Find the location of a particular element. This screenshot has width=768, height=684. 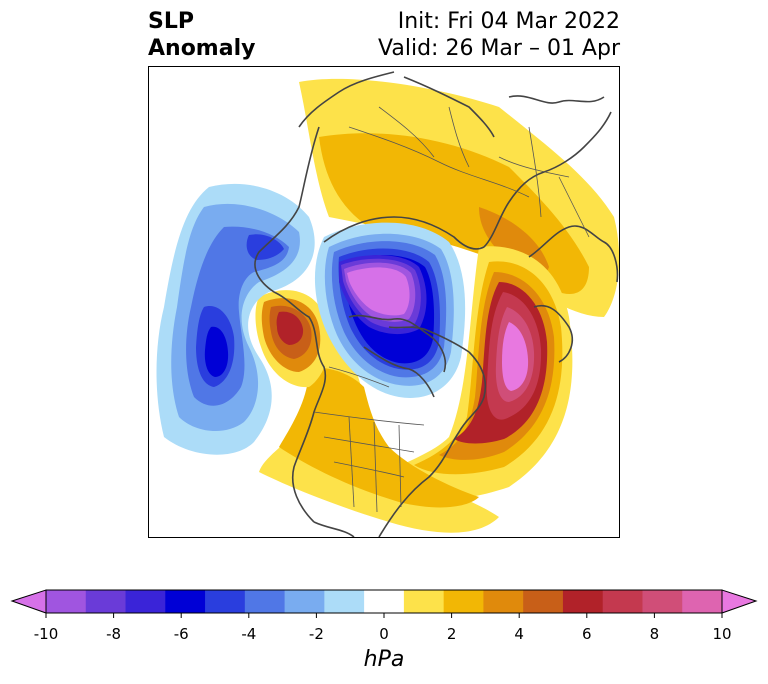

map-title: SLP Anomaly is located at coordinates (201, 35).